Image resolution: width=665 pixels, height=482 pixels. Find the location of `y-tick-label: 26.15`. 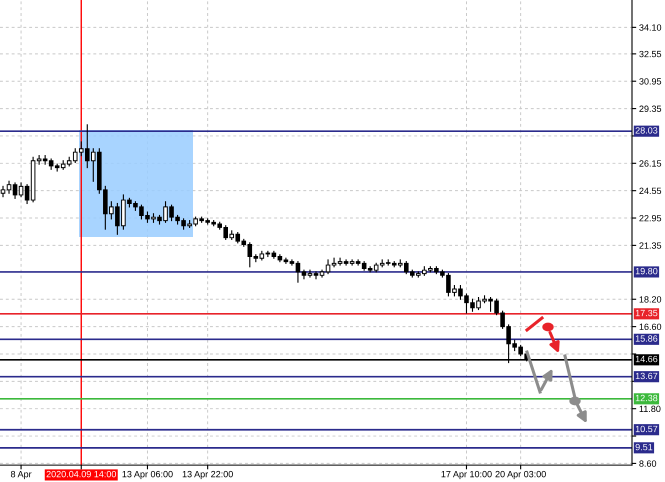

y-tick-label: 26.15 is located at coordinates (650, 163).